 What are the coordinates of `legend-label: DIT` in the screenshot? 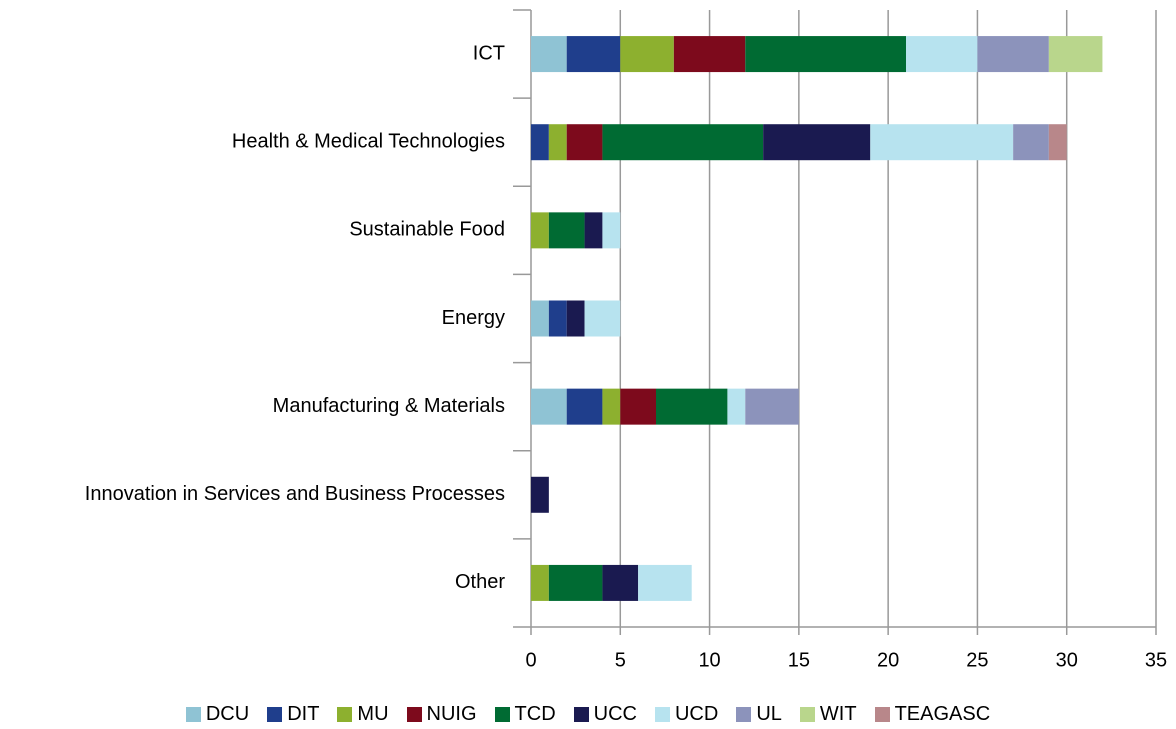 It's located at (303, 714).